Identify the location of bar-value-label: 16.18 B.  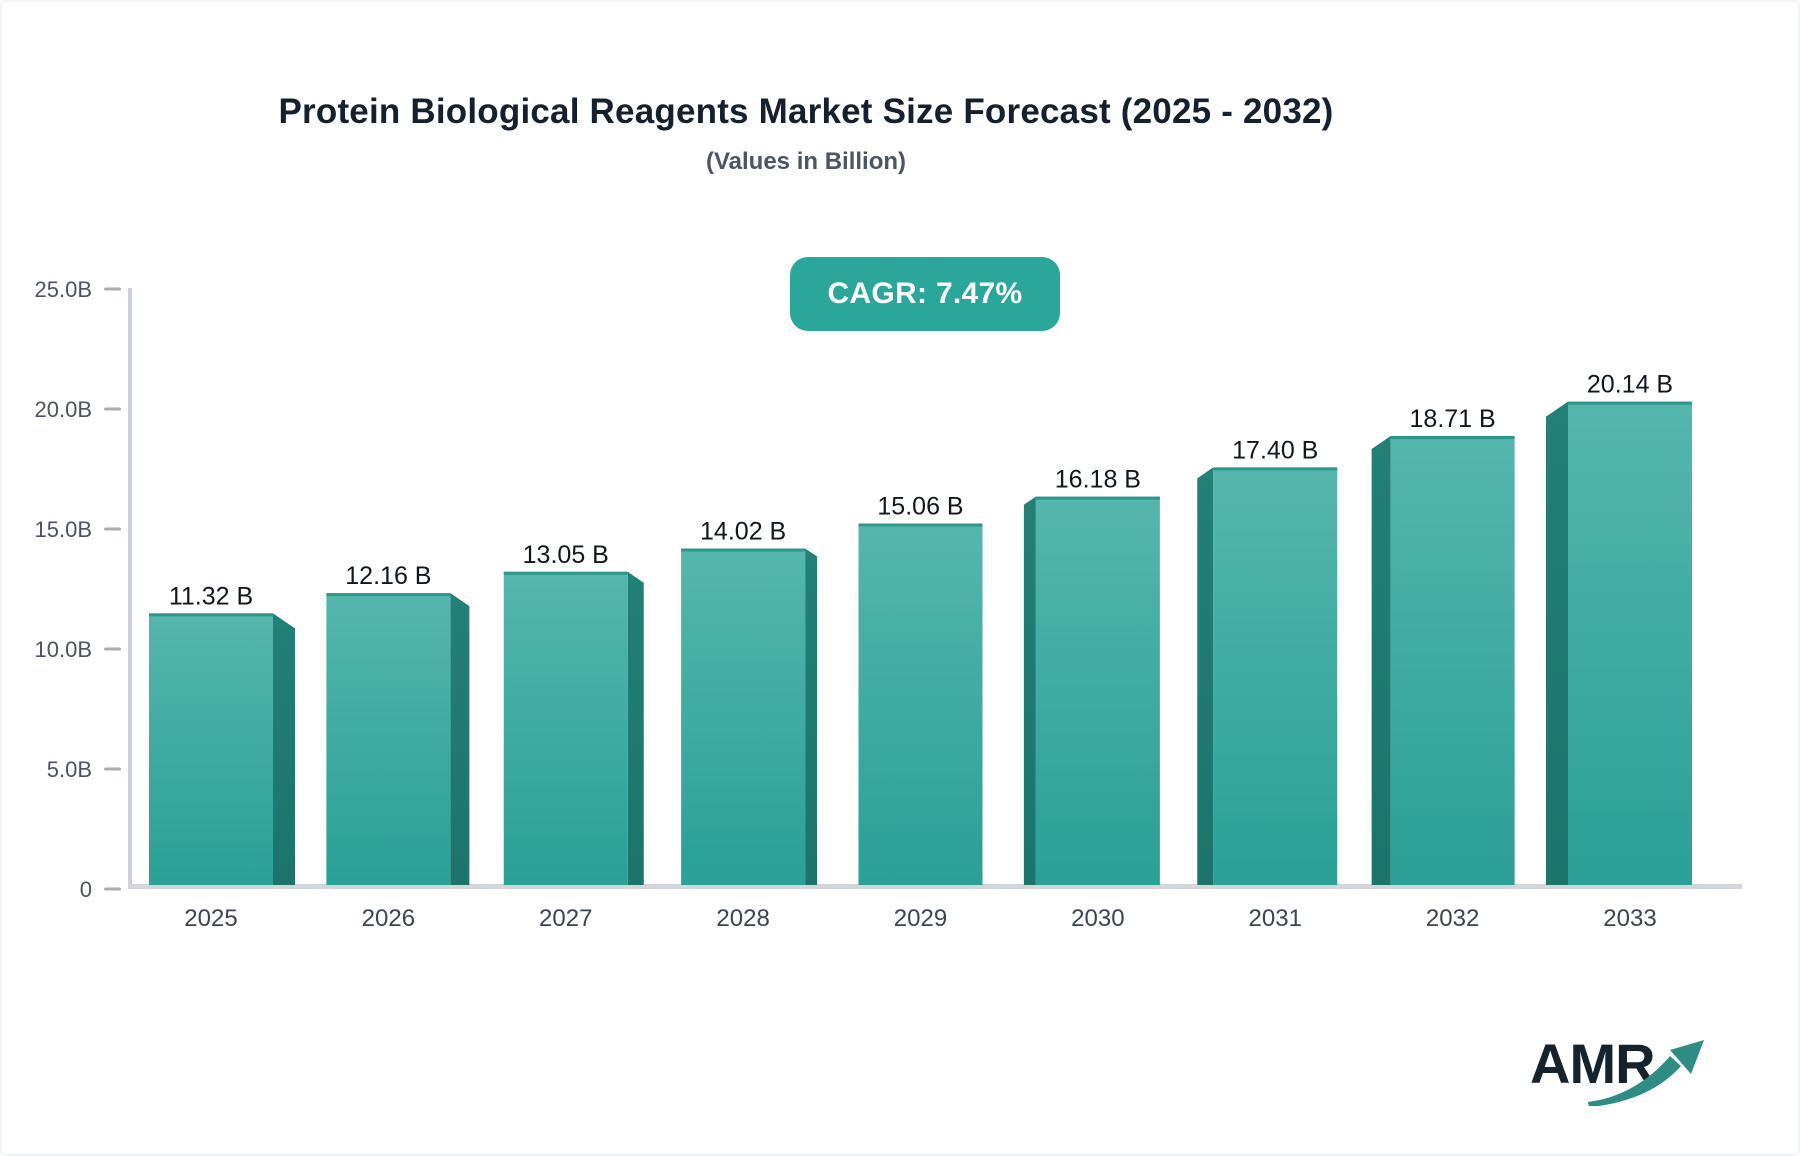
(1098, 480).